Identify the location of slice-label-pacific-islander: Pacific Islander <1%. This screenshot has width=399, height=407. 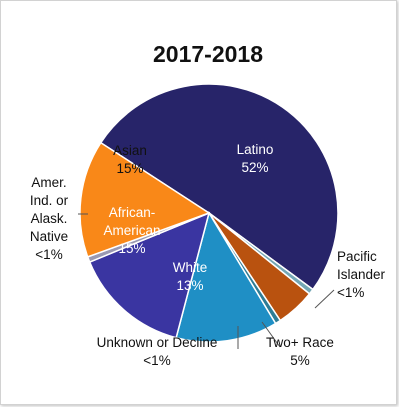
(361, 274).